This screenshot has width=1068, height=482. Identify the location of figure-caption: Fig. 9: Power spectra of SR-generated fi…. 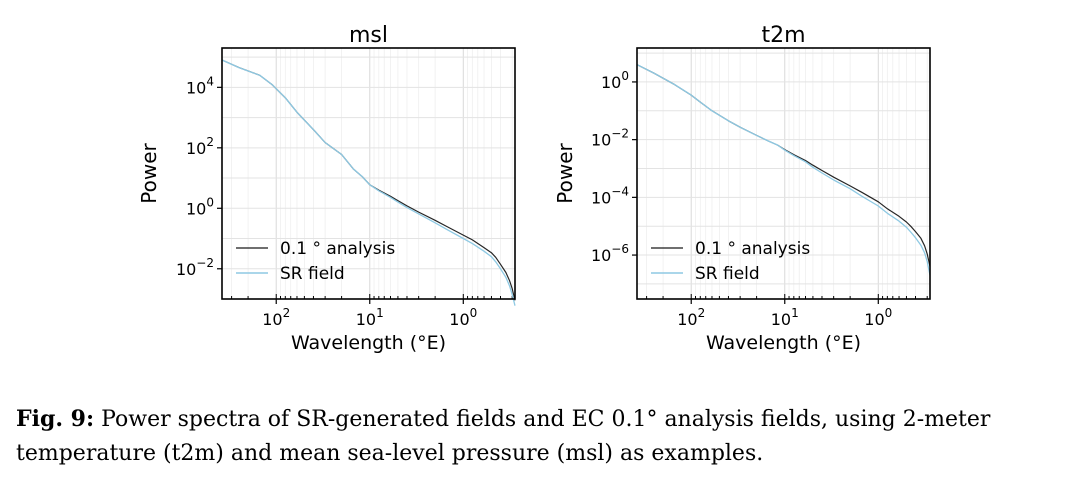
(536, 436).